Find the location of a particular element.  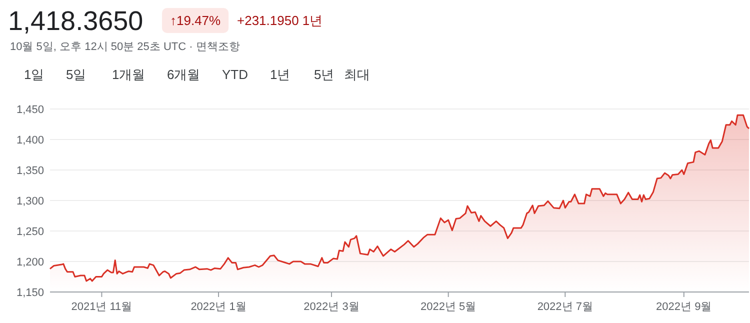

text: 5년 is located at coordinates (324, 74).